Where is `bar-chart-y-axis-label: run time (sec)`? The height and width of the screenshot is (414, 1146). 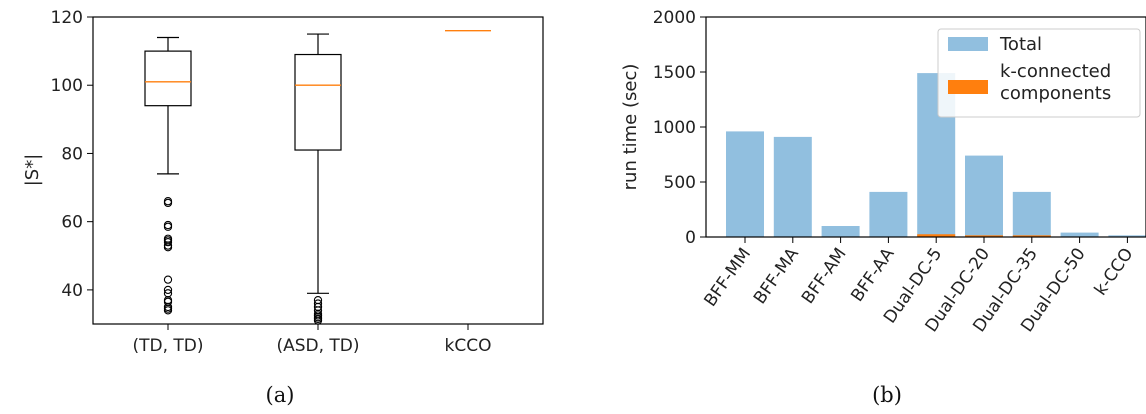
bar-chart-y-axis-label: run time (sec) is located at coordinates (630, 127).